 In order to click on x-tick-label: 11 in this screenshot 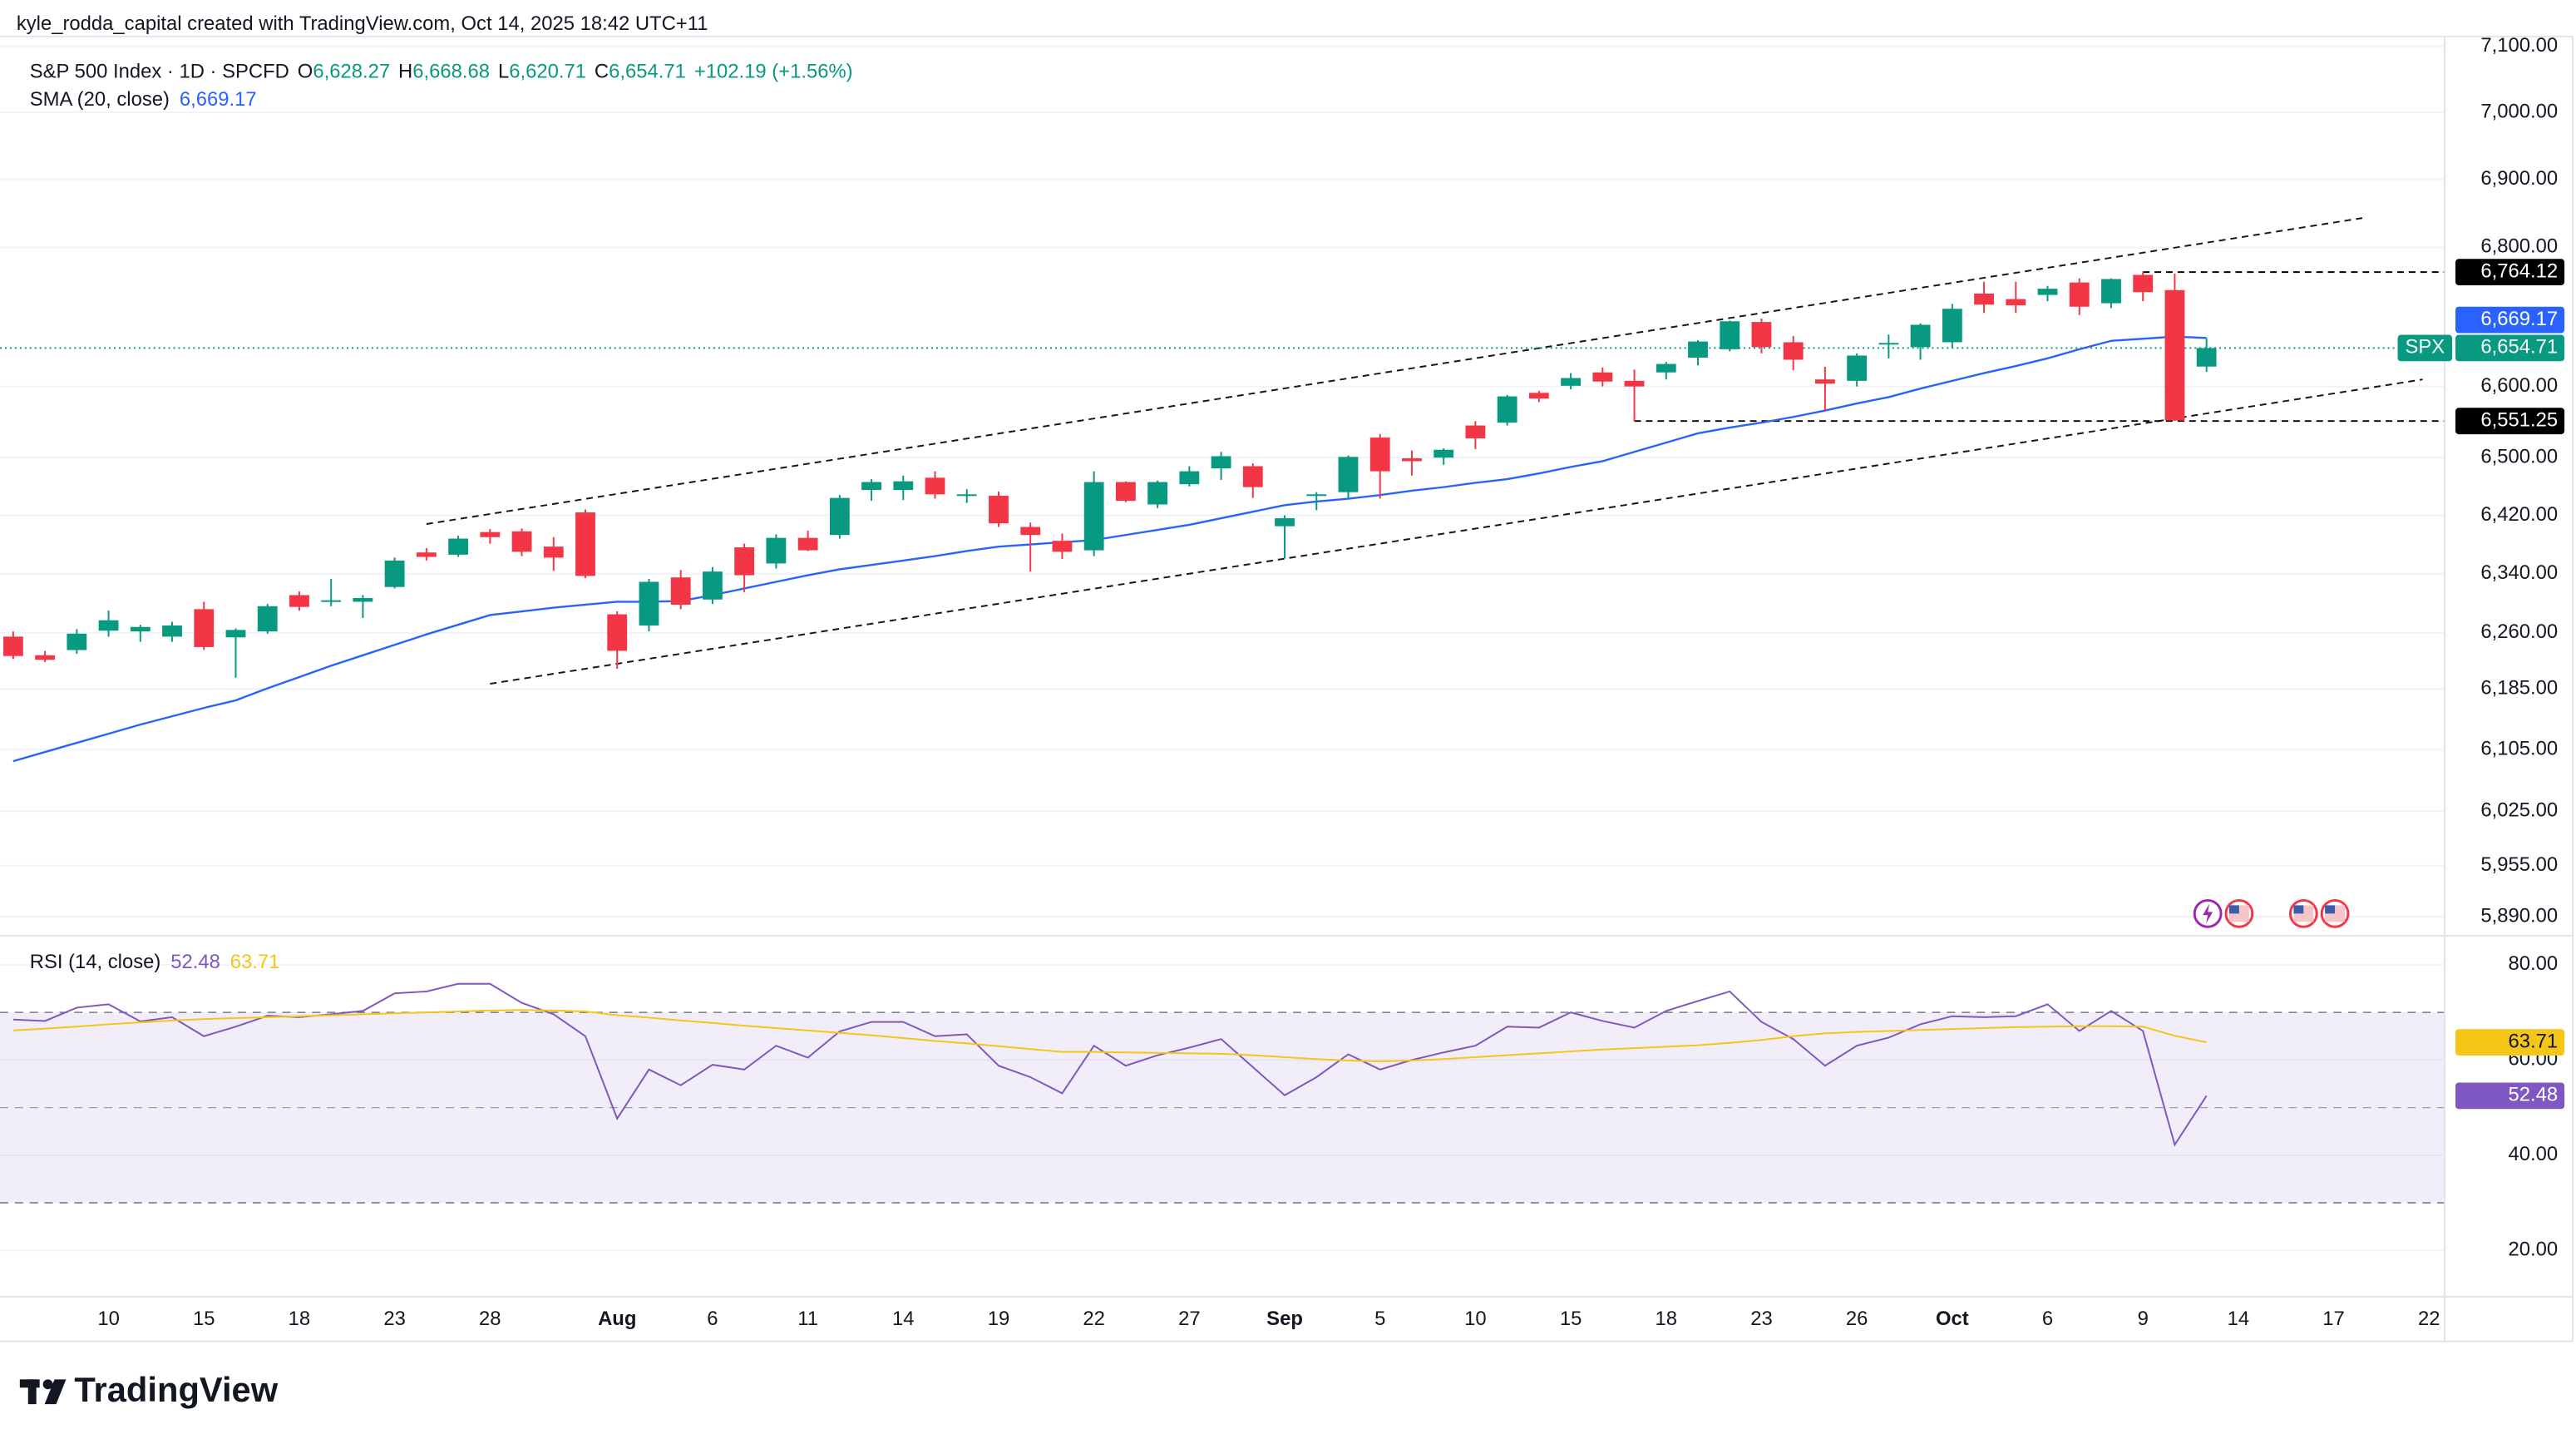, I will do `click(807, 1319)`.